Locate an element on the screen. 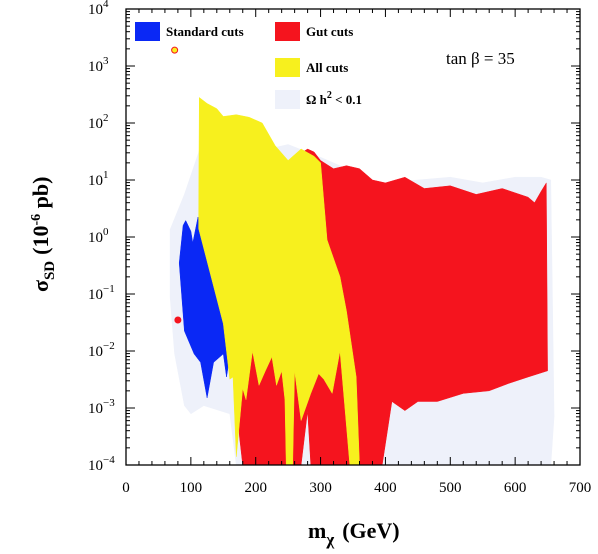 The height and width of the screenshot is (554, 598). x-tick-label: 200 is located at coordinates (255, 488).